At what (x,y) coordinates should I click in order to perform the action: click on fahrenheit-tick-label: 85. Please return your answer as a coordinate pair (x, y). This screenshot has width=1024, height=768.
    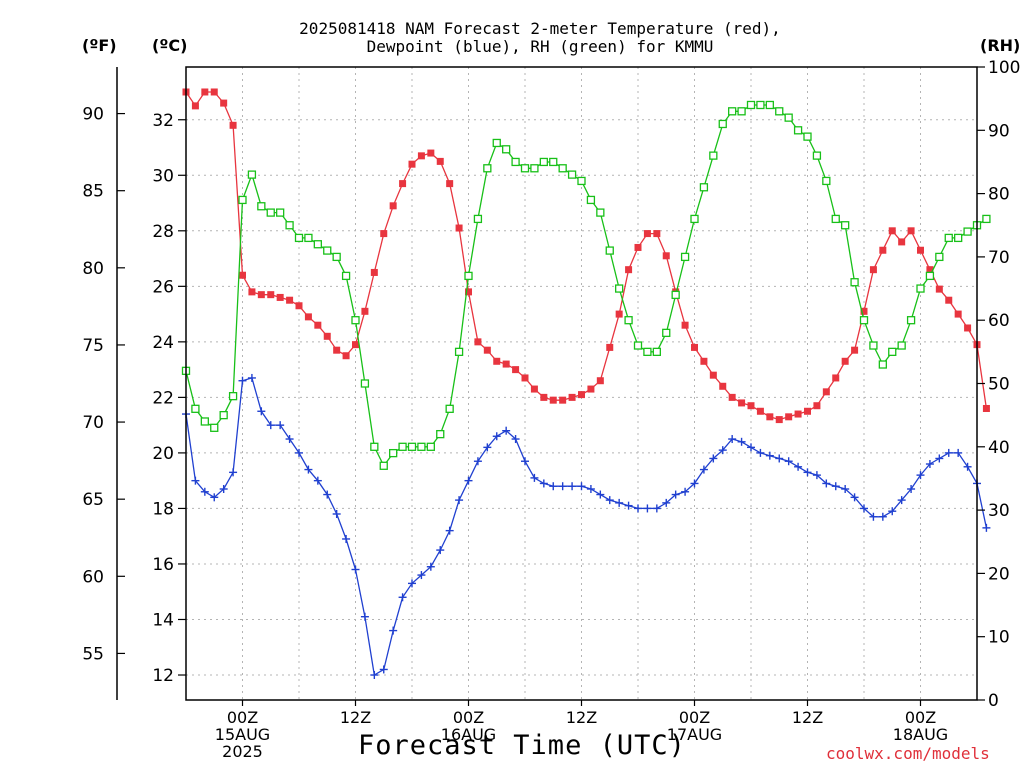
    Looking at the image, I should click on (93, 192).